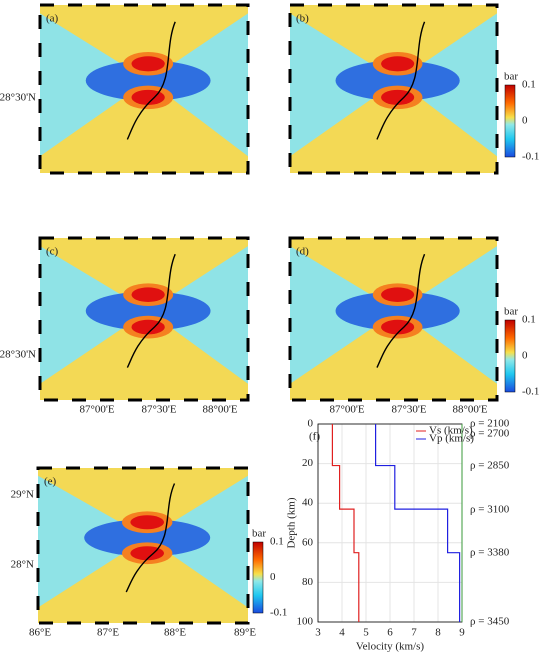 This screenshot has height=658, width=550. What do you see at coordinates (302, 252) in the screenshot?
I see `panel-label: (d)` at bounding box center [302, 252].